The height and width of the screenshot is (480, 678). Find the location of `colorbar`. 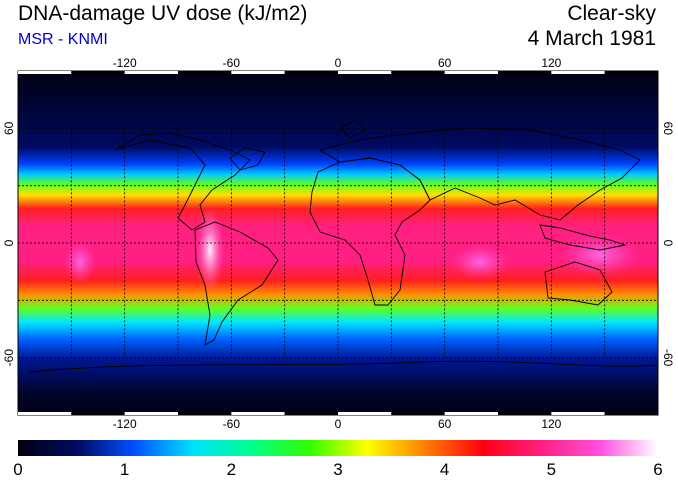

colorbar is located at coordinates (338, 448).